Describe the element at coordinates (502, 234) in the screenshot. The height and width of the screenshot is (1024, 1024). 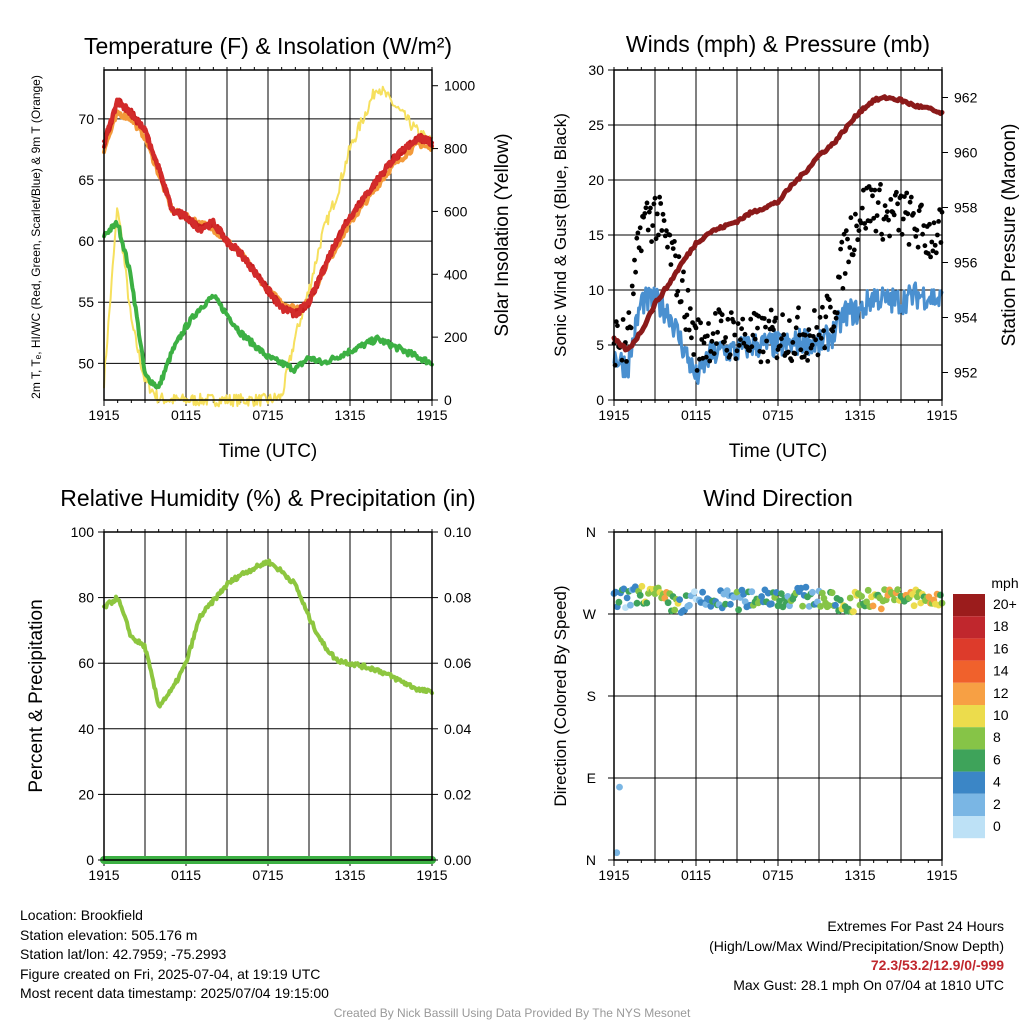
I see `y2-axis-label: Solar Insolation (Yellow)` at that location.